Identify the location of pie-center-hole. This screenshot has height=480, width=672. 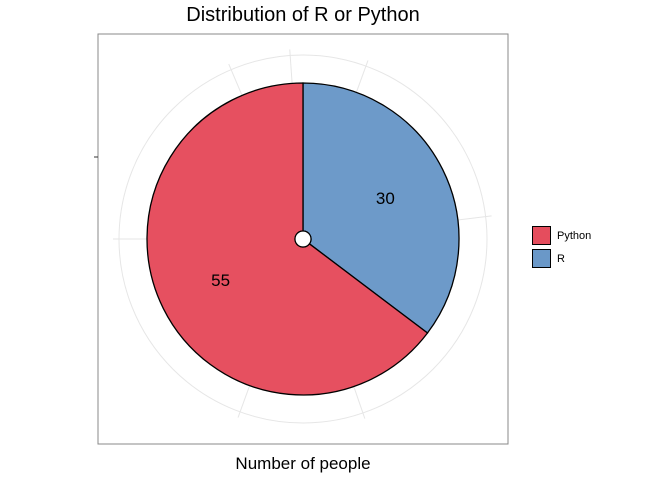
(303, 239).